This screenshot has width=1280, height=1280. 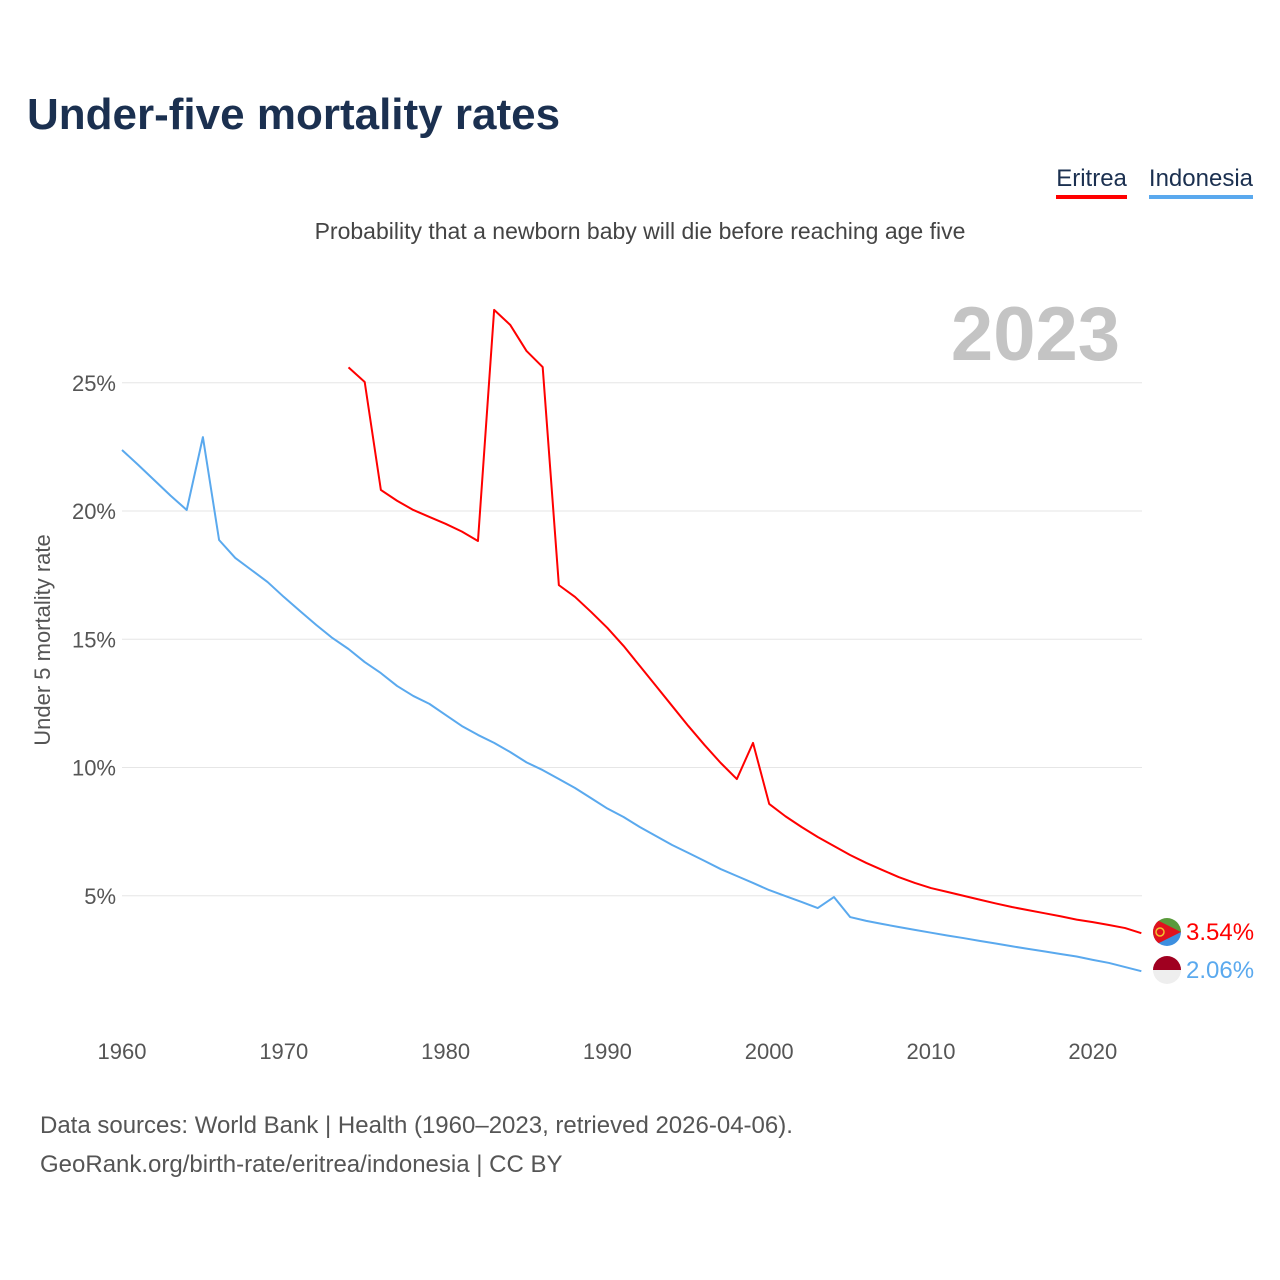 I want to click on x-tick-label: 2020, so click(x=1092, y=1051).